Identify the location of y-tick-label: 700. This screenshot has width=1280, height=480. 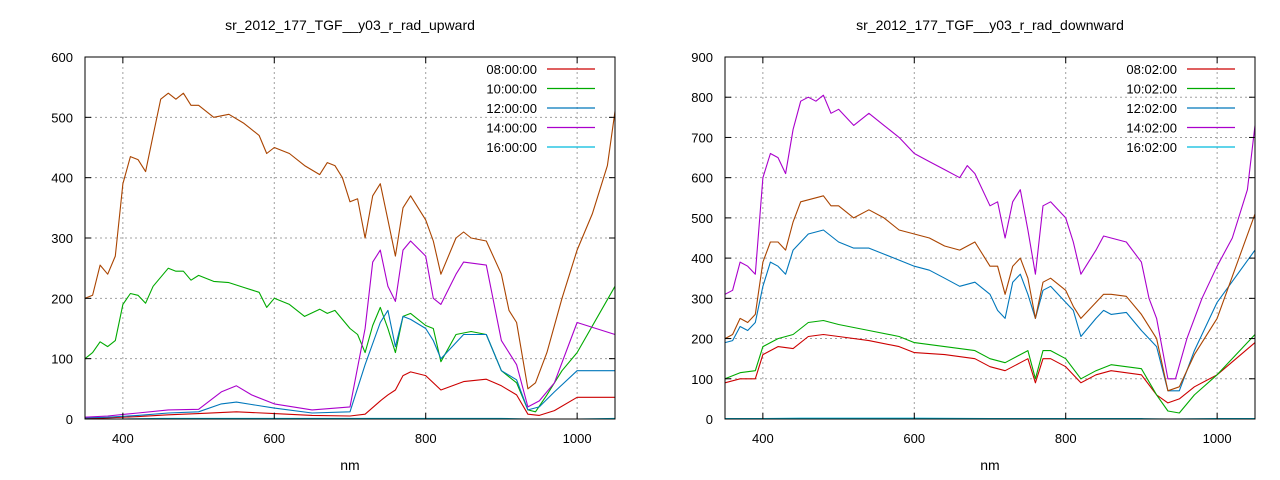
(702, 137).